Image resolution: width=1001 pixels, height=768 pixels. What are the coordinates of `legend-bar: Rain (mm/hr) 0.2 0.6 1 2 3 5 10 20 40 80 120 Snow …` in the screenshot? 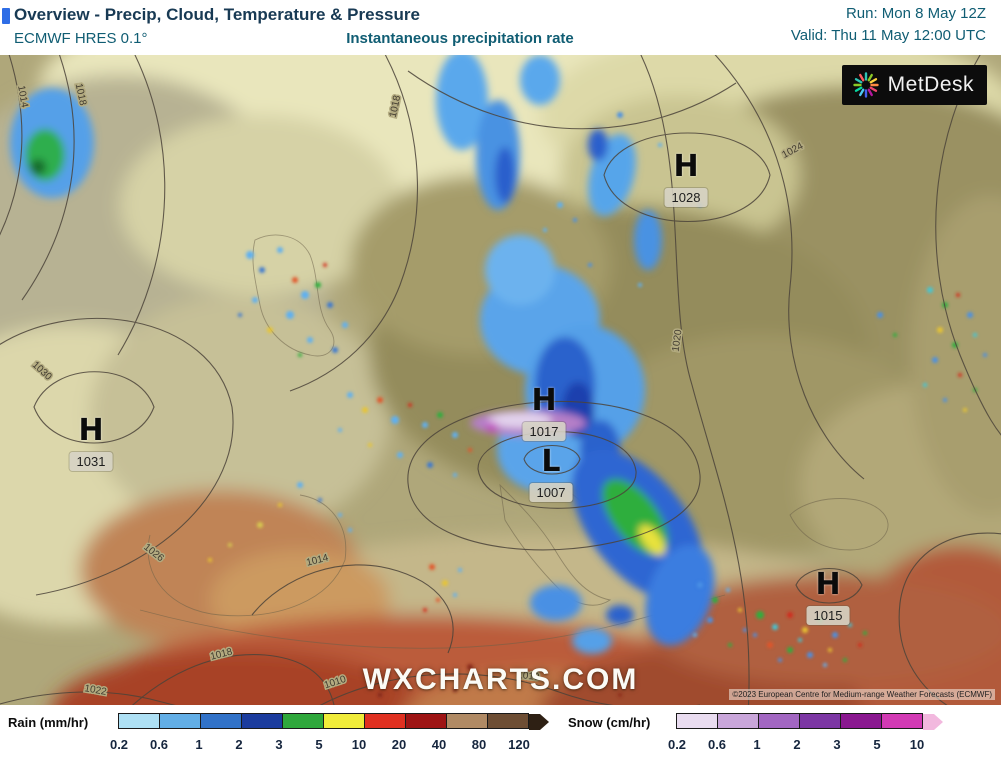 It's located at (500, 736).